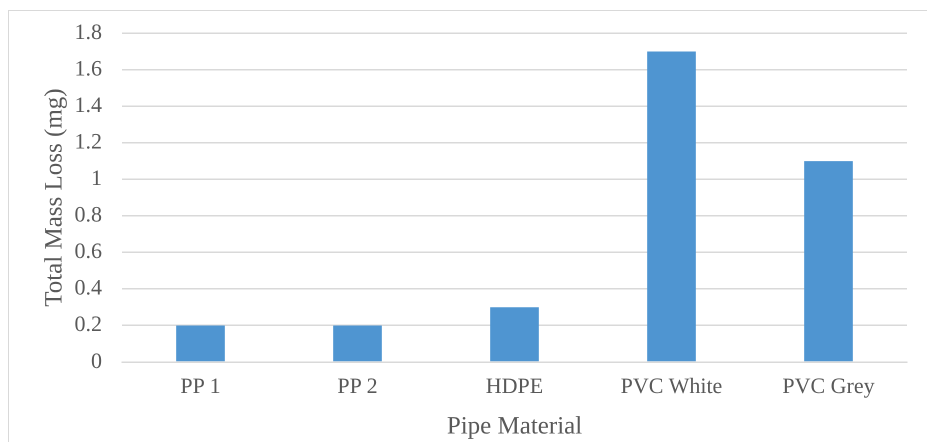  Describe the element at coordinates (88, 31) in the screenshot. I see `y-tick-label: 1.8` at that location.